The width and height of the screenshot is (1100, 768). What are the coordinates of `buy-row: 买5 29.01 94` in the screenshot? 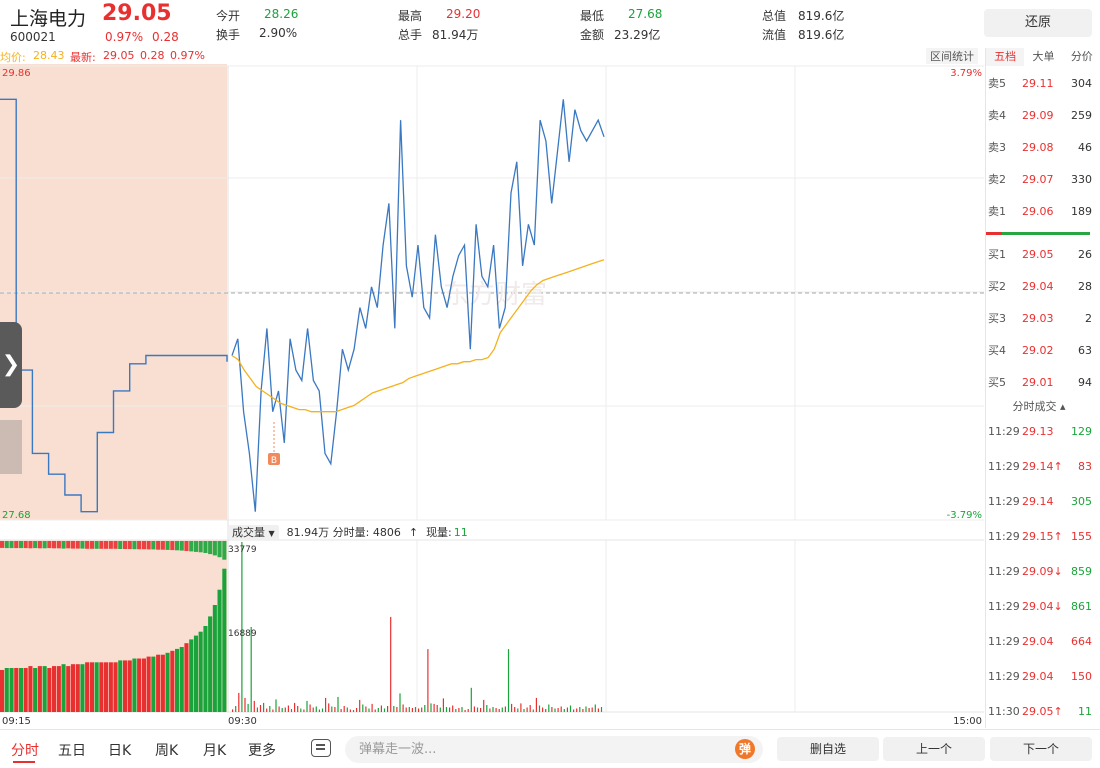 It's located at (1039, 383).